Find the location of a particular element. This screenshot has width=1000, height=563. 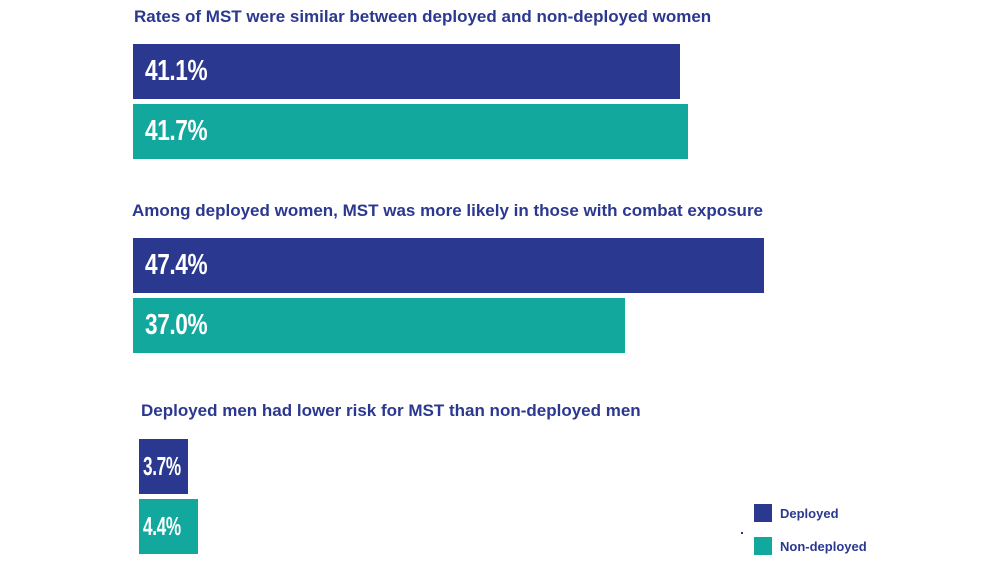

bar-deployed: 3.7% is located at coordinates (163, 466).